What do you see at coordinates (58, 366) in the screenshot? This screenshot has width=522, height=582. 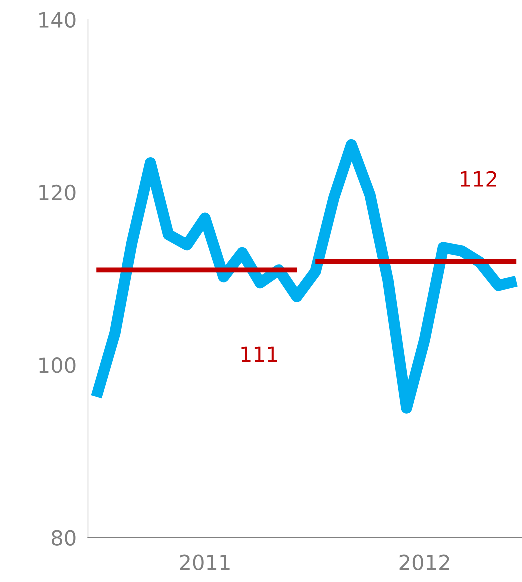 I see `y-tick-label: 100` at bounding box center [58, 366].